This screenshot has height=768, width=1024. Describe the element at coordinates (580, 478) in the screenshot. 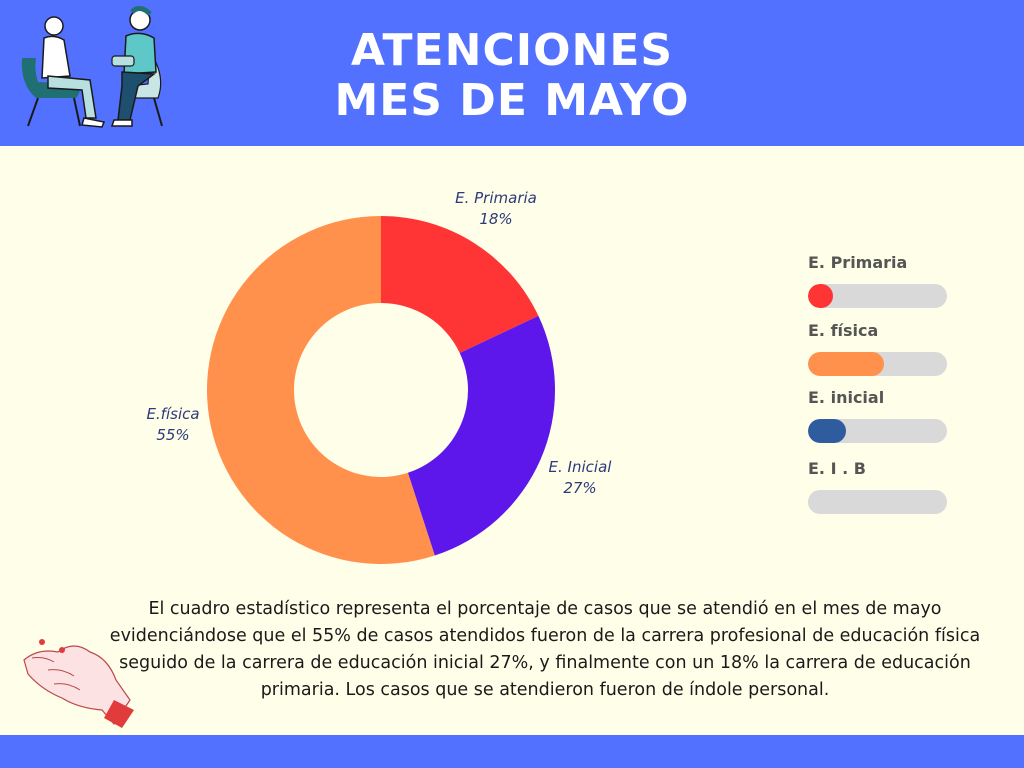

I see `slice-label-inicial: E. Inicial 27%` at that location.